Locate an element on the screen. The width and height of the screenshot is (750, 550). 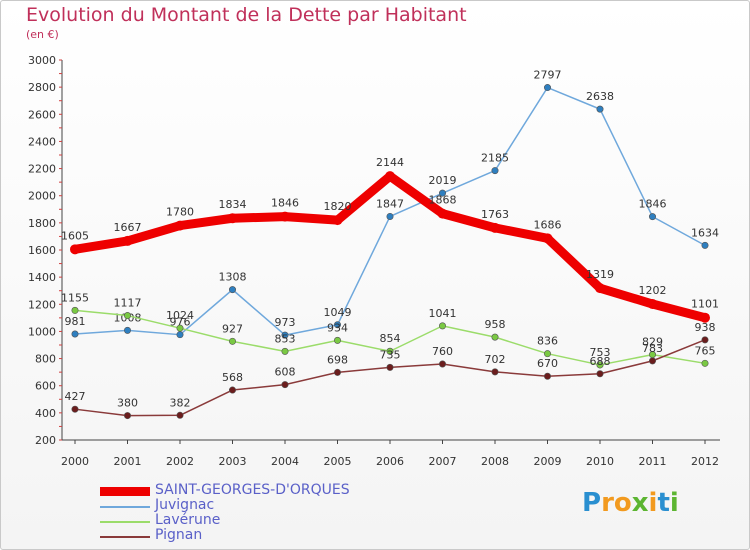
legend-label: SAINT-GEORGES-D'ORQUES is located at coordinates (252, 490).